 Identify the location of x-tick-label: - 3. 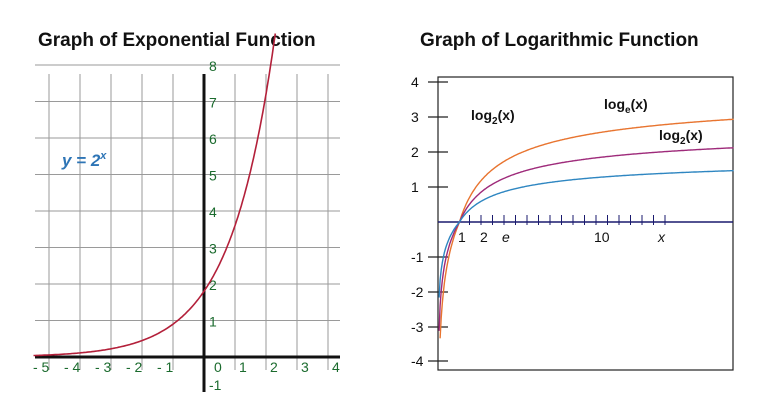
(103, 367).